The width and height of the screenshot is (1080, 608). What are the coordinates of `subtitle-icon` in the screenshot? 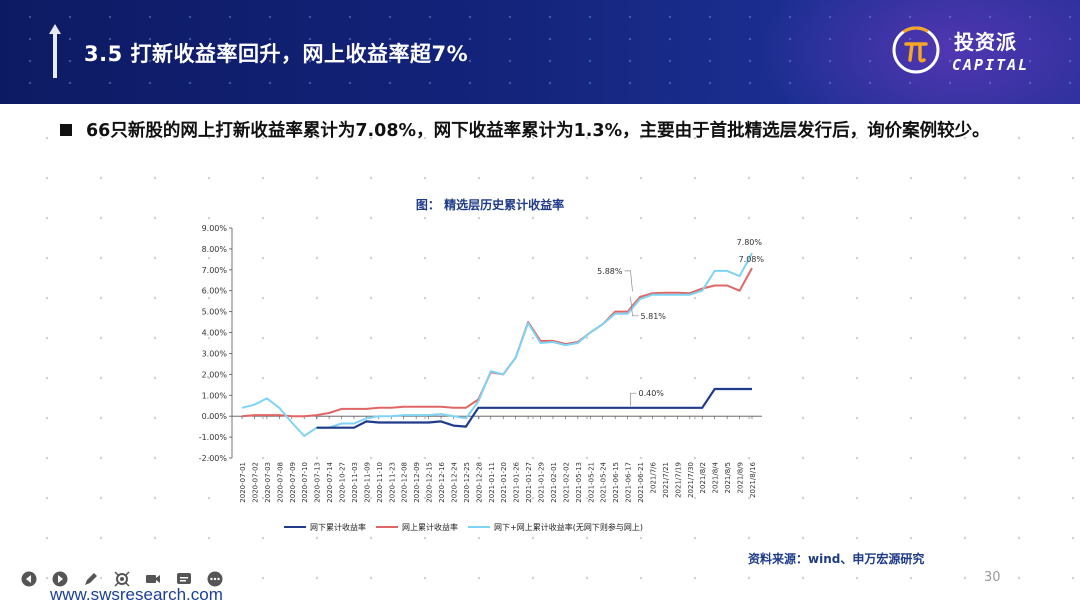 It's located at (184, 579).